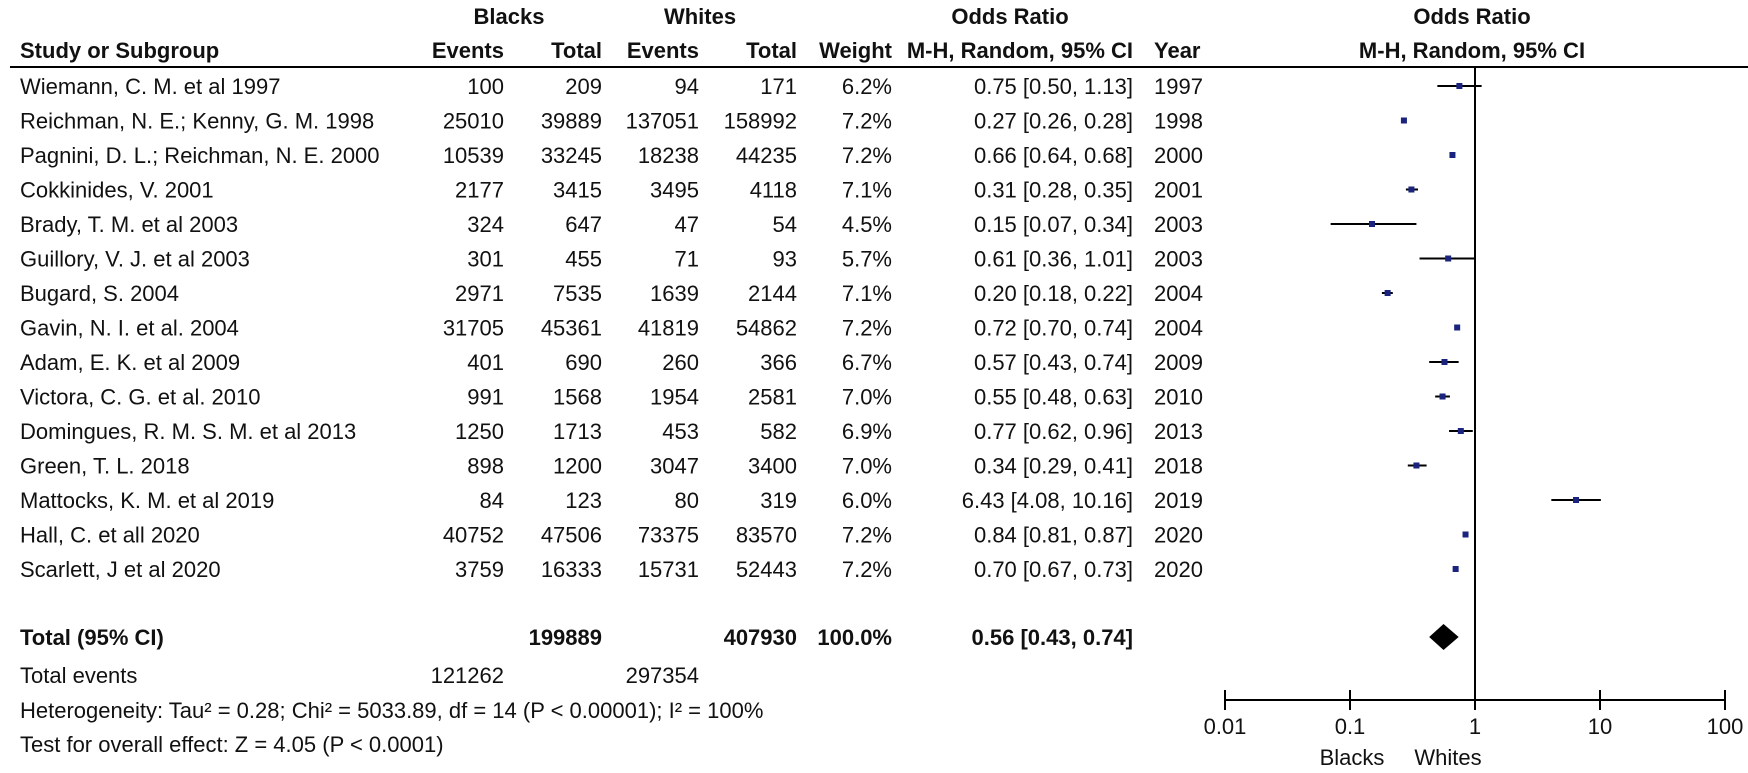 The image size is (1748, 773). I want to click on cell-total1: 1200, so click(577, 466).